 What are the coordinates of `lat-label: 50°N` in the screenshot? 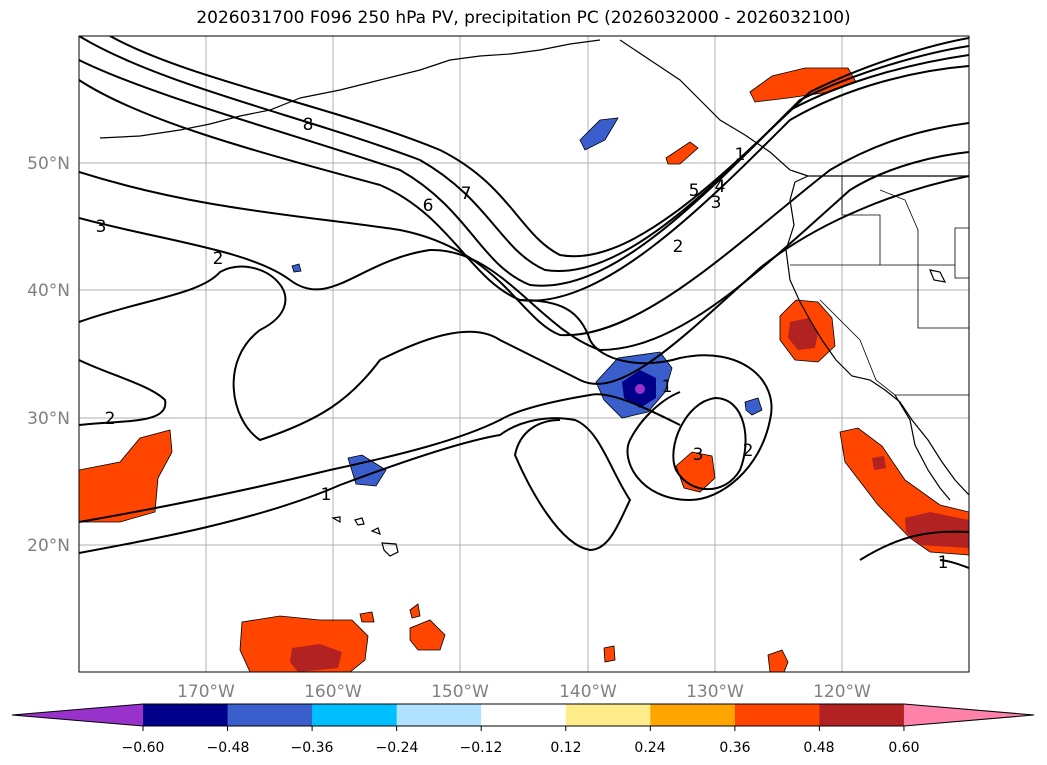 It's located at (48, 164).